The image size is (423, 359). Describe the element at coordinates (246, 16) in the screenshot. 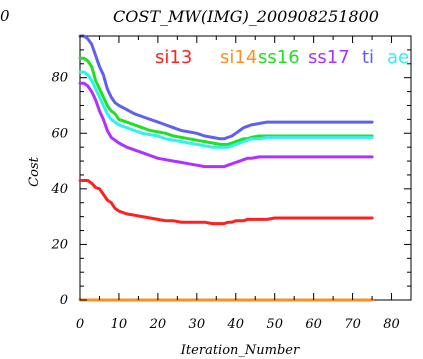

I see `chart-title: COST_MW(IMG)_200908251800` at that location.